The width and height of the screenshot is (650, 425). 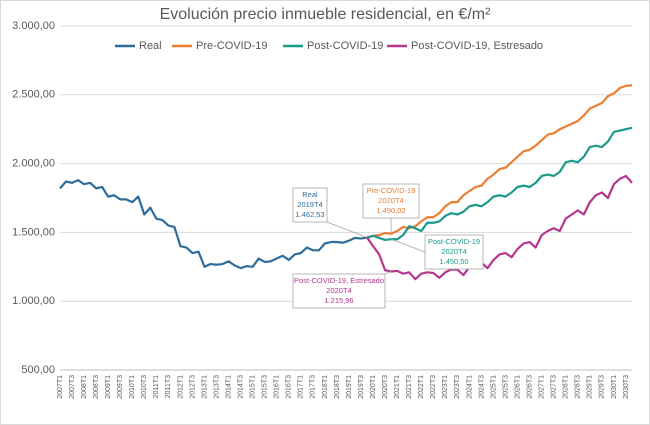 What do you see at coordinates (517, 387) in the screenshot?
I see `x-tick-label: 2026T1` at bounding box center [517, 387].